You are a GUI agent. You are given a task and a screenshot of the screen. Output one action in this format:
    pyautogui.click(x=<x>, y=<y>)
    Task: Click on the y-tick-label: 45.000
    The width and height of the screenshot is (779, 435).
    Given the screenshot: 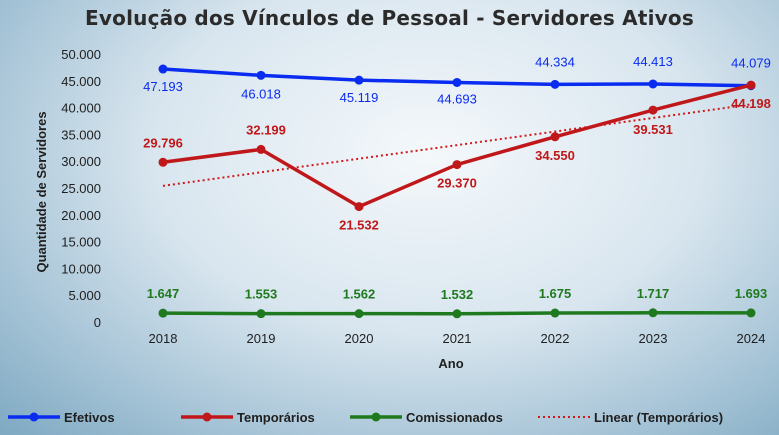 What is the action you would take?
    pyautogui.click(x=81, y=81)
    